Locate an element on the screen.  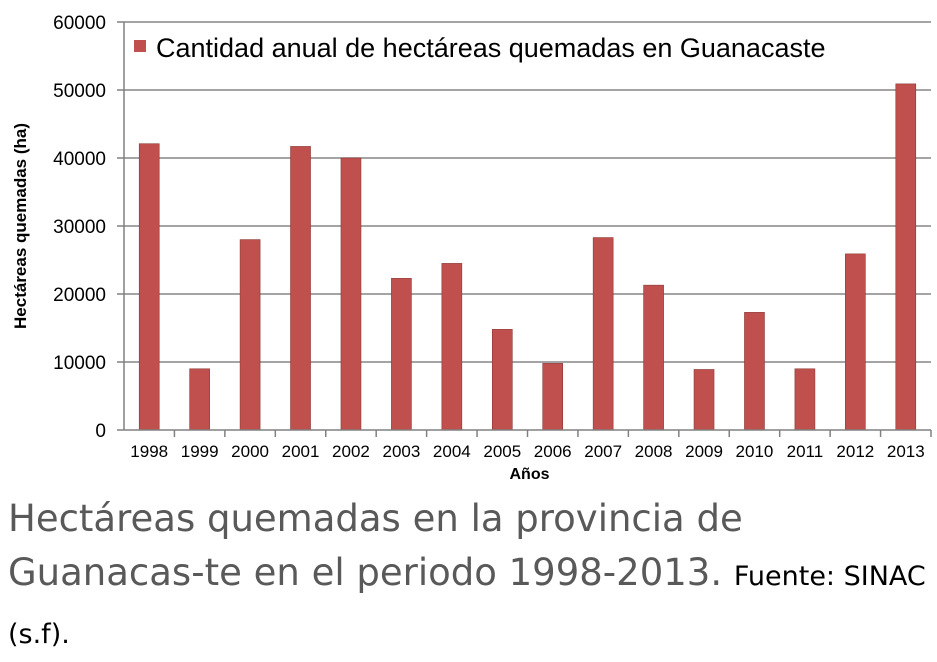
x-tick-label: 2008 is located at coordinates (654, 451).